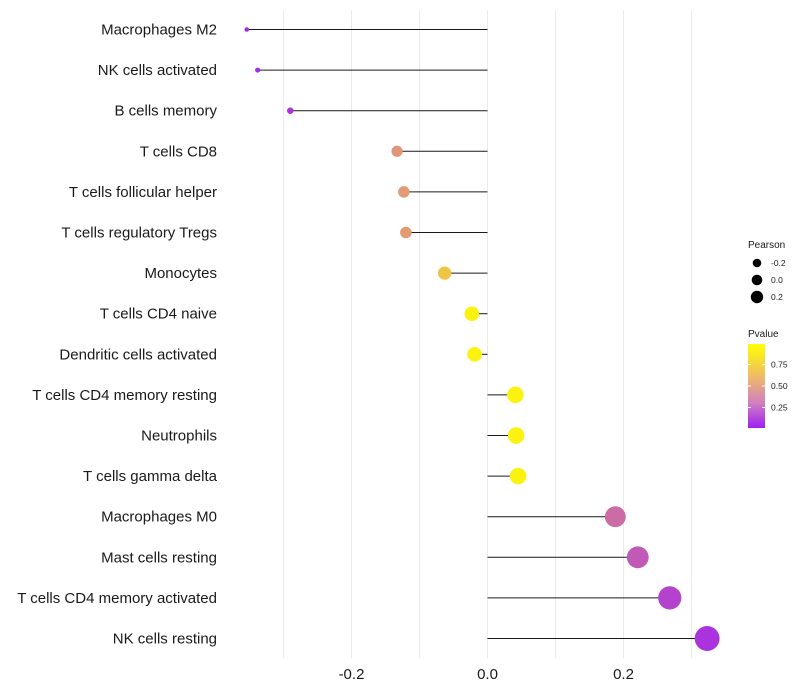 This screenshot has width=800, height=700. Describe the element at coordinates (159, 30) in the screenshot. I see `category-label: Macrophages M2` at that location.